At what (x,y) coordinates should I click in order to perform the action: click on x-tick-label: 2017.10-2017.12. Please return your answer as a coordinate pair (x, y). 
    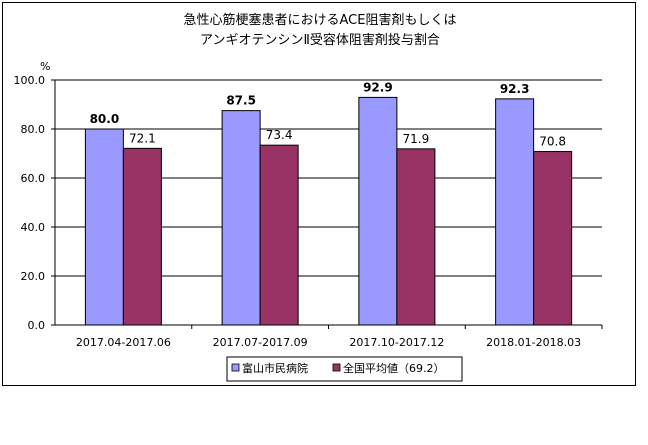
    Looking at the image, I should click on (396, 342).